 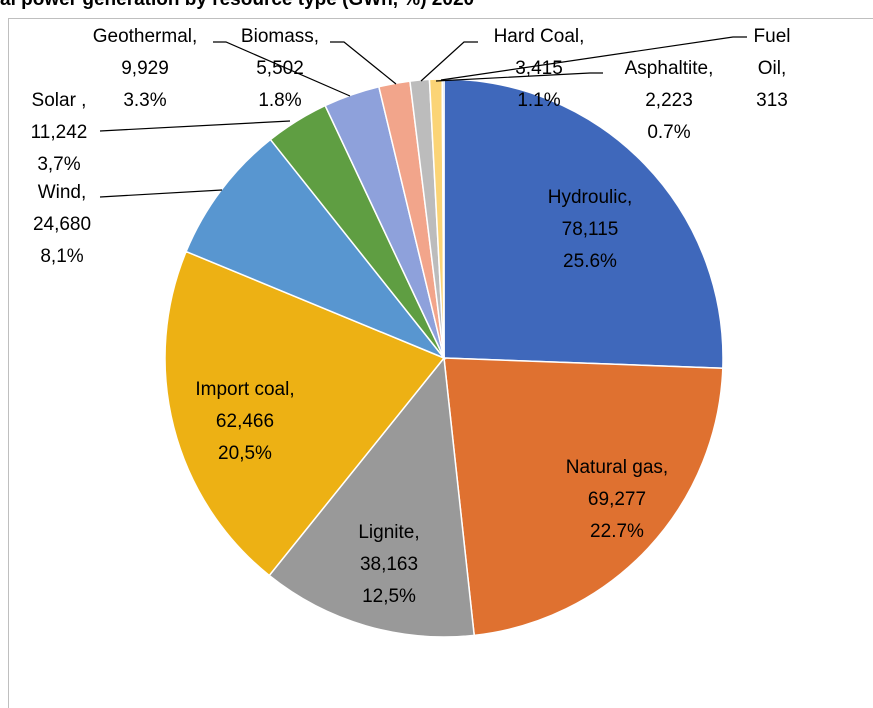 I want to click on category-label: Natural gas,, so click(x=617, y=467).